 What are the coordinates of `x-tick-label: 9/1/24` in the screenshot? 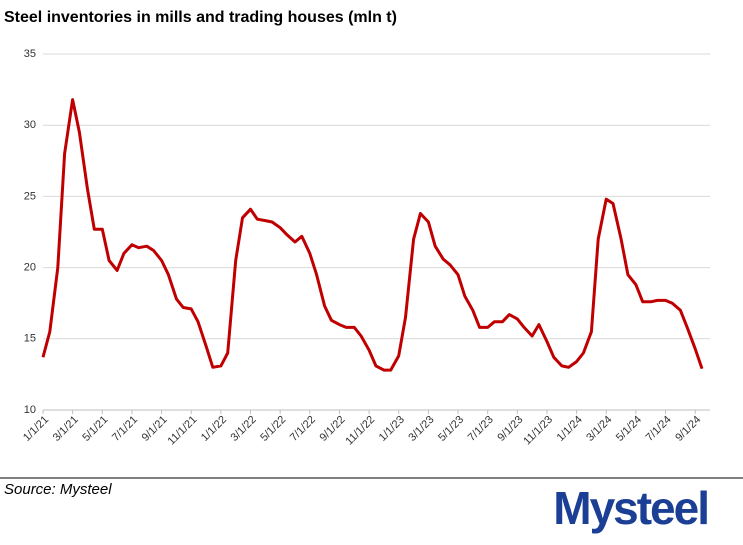 It's located at (688, 429).